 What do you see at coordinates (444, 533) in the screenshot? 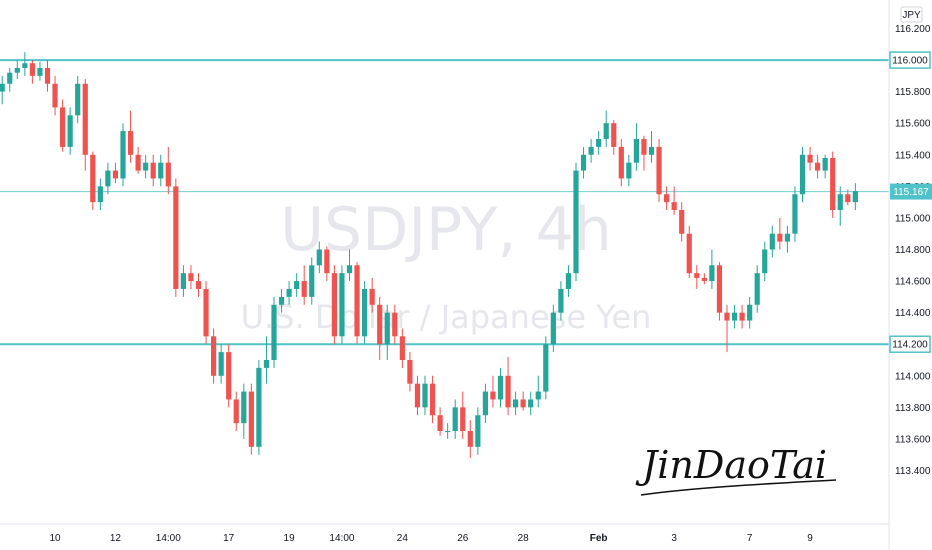
I see `time-axis: 10 12 14:00 17 19 14:00 24 26 28 Feb 3 7 9` at bounding box center [444, 533].